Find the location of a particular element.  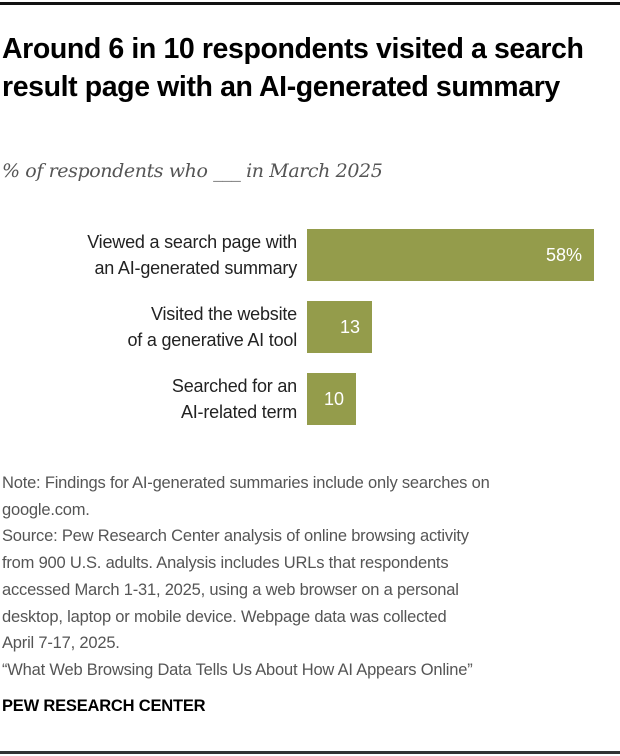

bar: 13 is located at coordinates (339, 327).